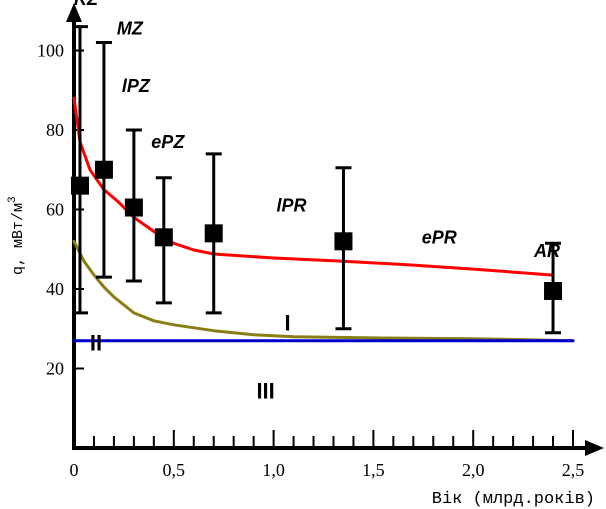 The image size is (606, 509). I want to click on x-axis-label: Вік (млрд.років), so click(513, 499).